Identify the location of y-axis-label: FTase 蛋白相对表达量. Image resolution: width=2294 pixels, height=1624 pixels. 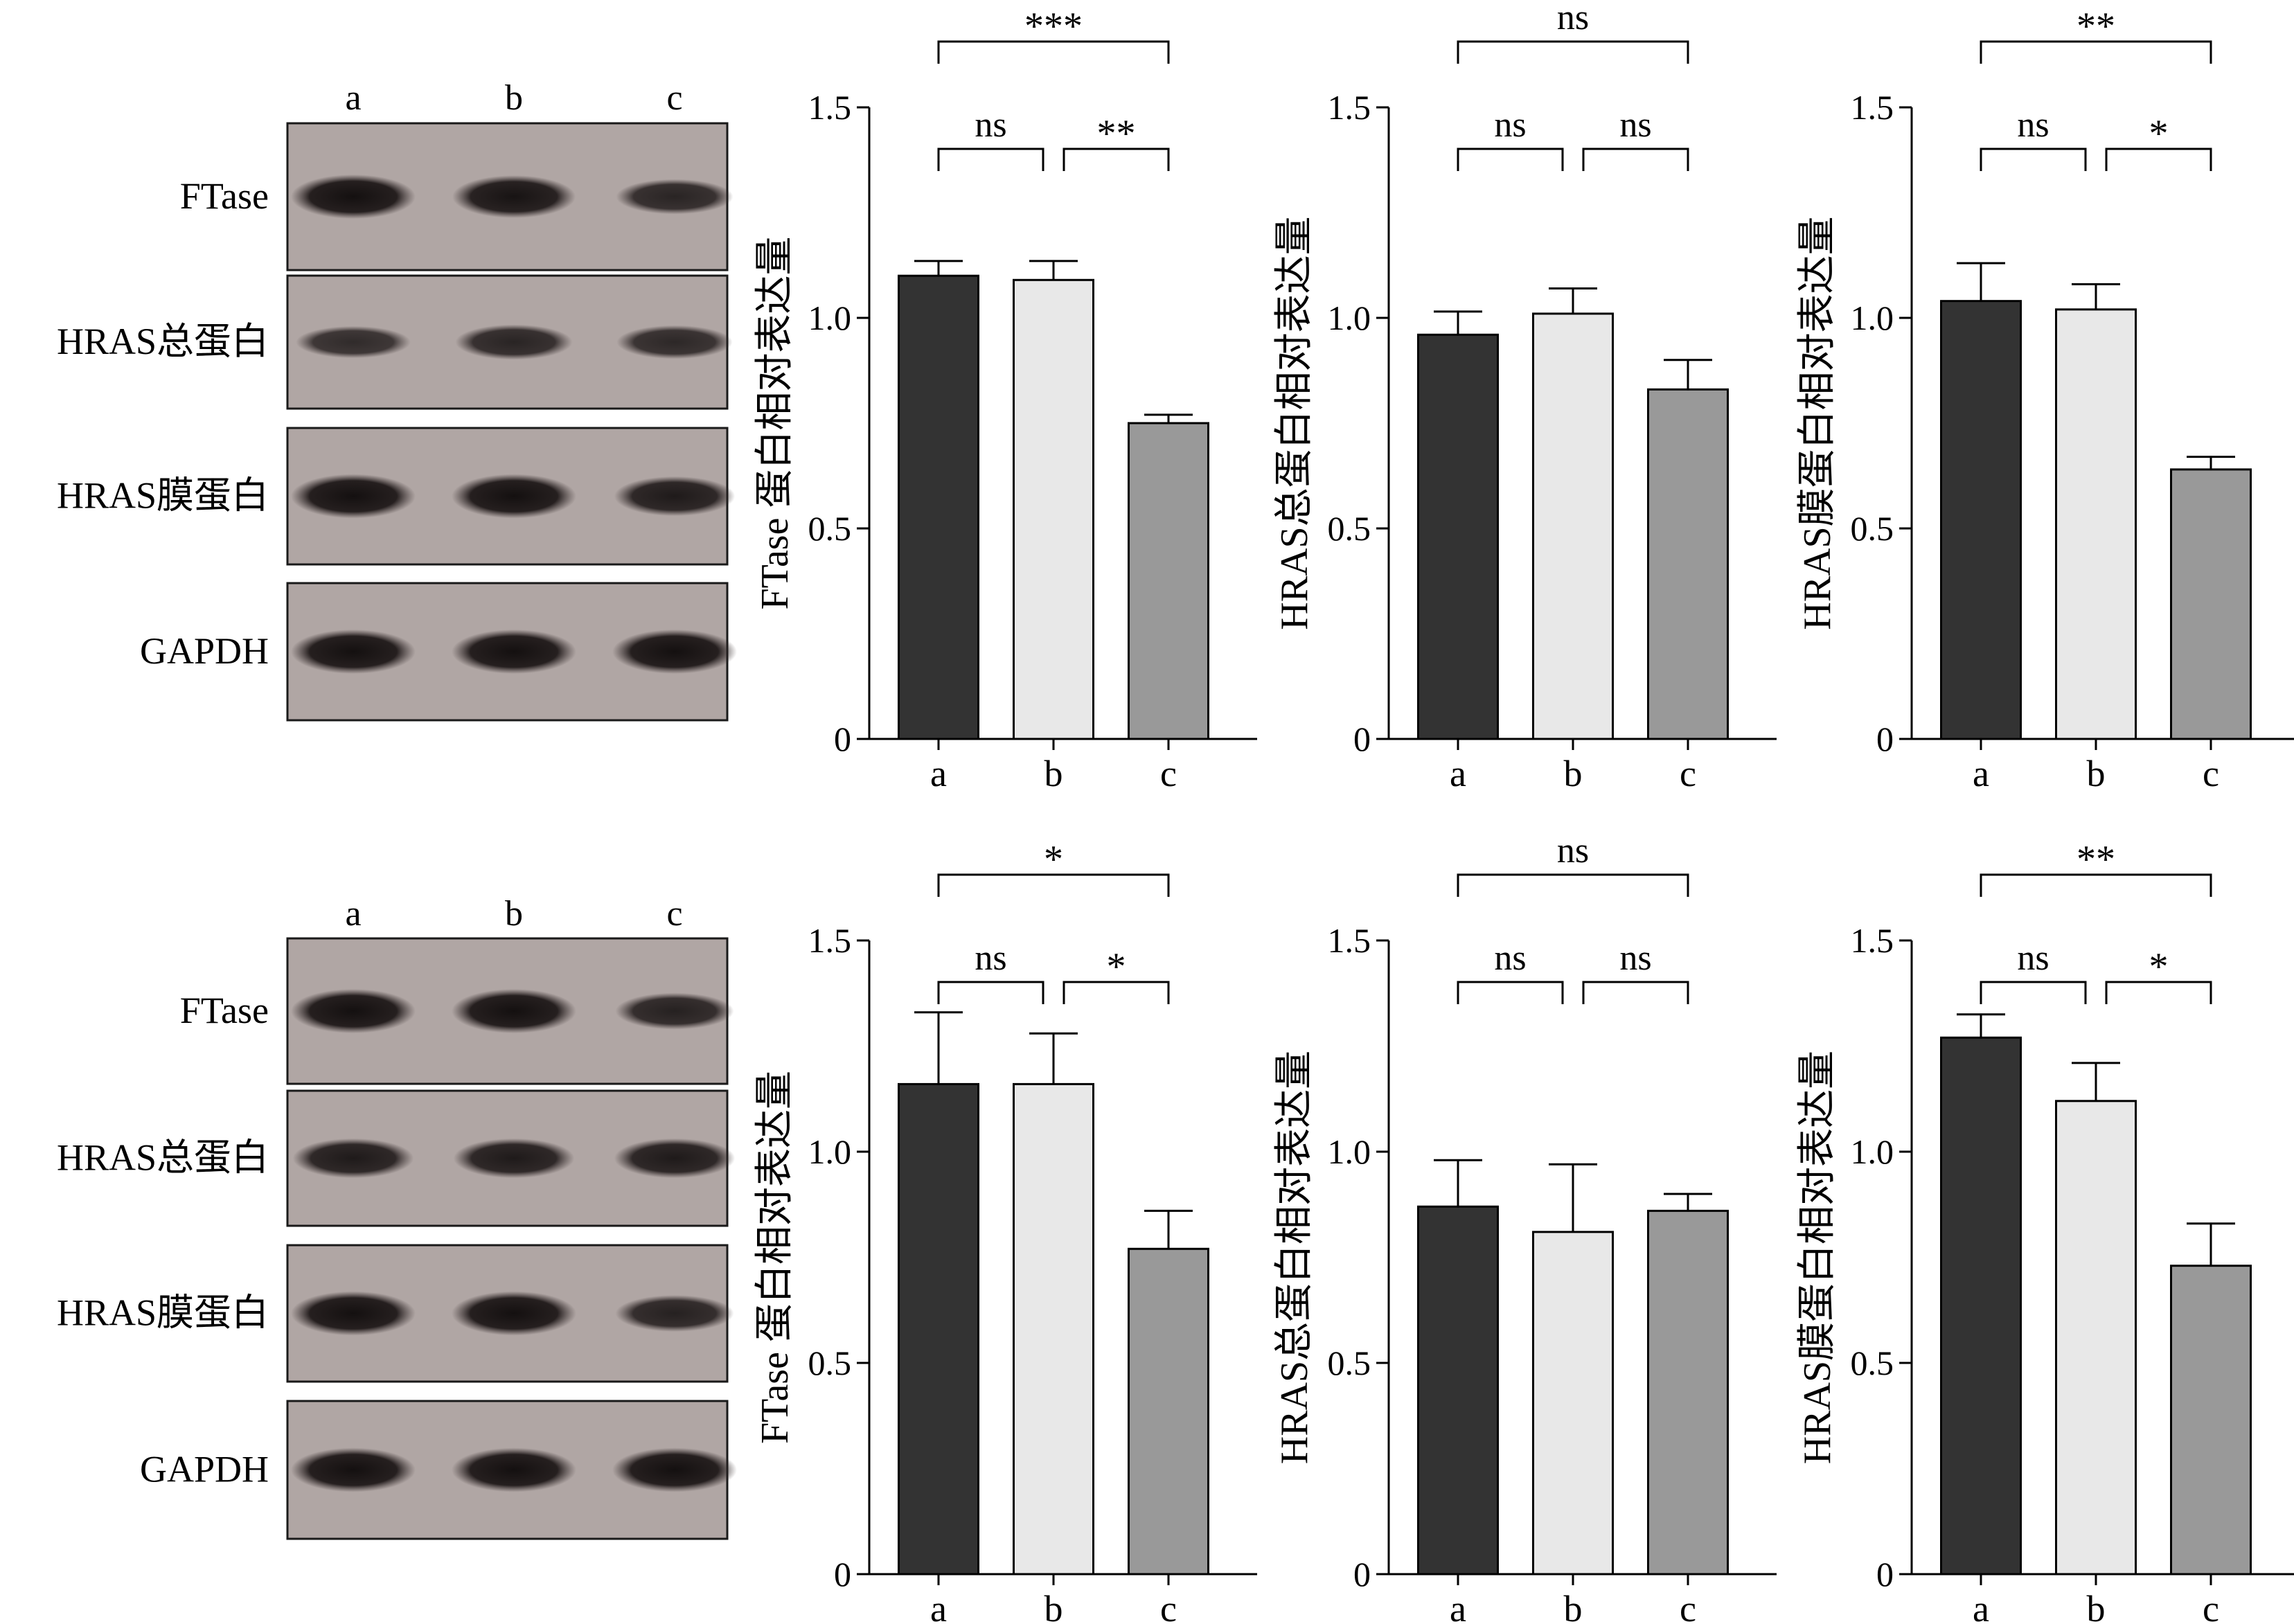
(775, 1257).